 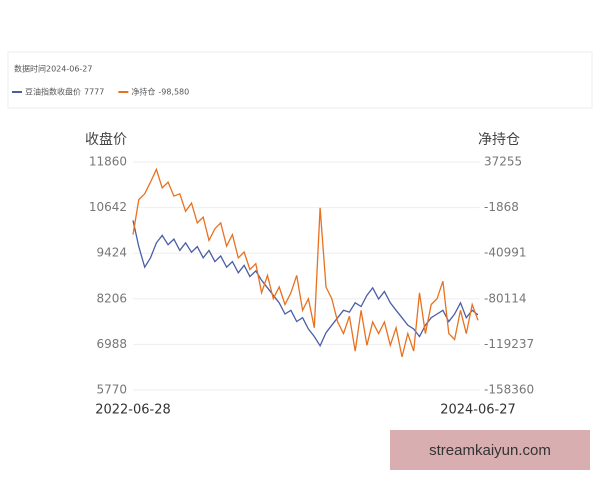 I want to click on y-axis-title: 收盘价, so click(x=106, y=139).